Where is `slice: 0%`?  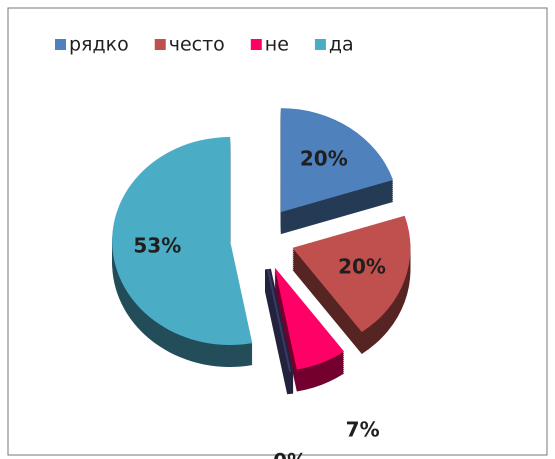 slice: 0% is located at coordinates (285, 363).